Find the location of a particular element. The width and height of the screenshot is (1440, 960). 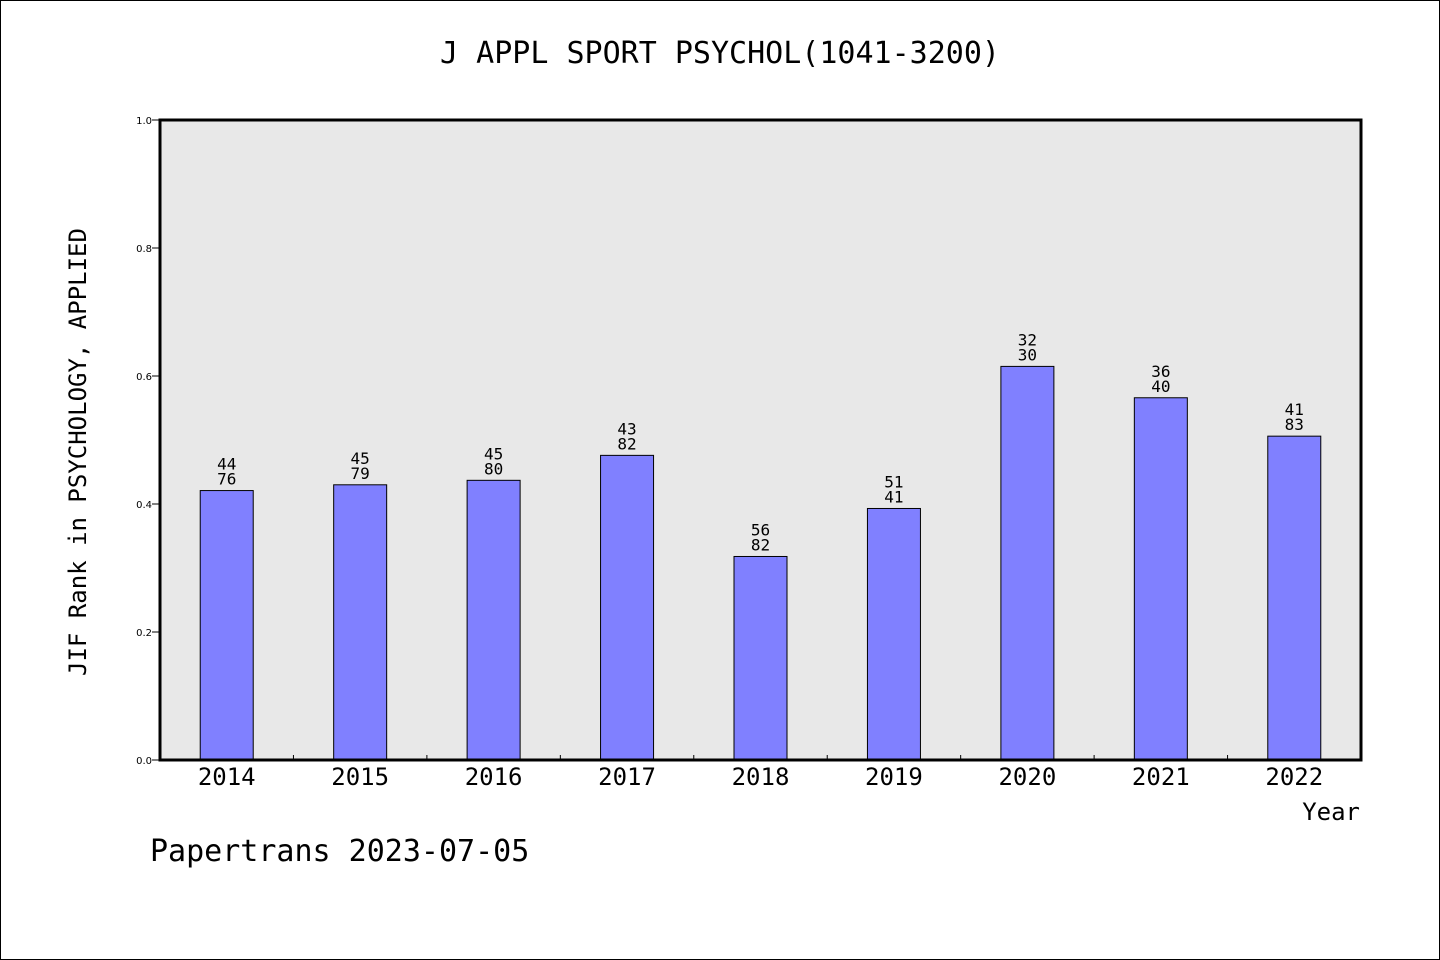

bar-label-total: 79 is located at coordinates (360, 473).